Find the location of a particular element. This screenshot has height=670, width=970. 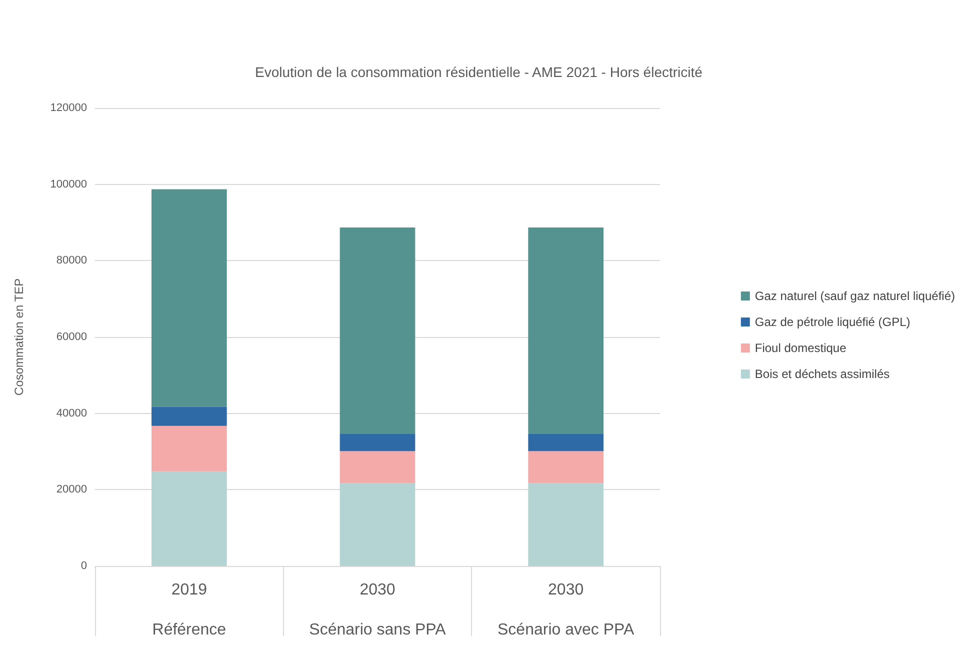

legend-label: Fioul domestique is located at coordinates (800, 348).